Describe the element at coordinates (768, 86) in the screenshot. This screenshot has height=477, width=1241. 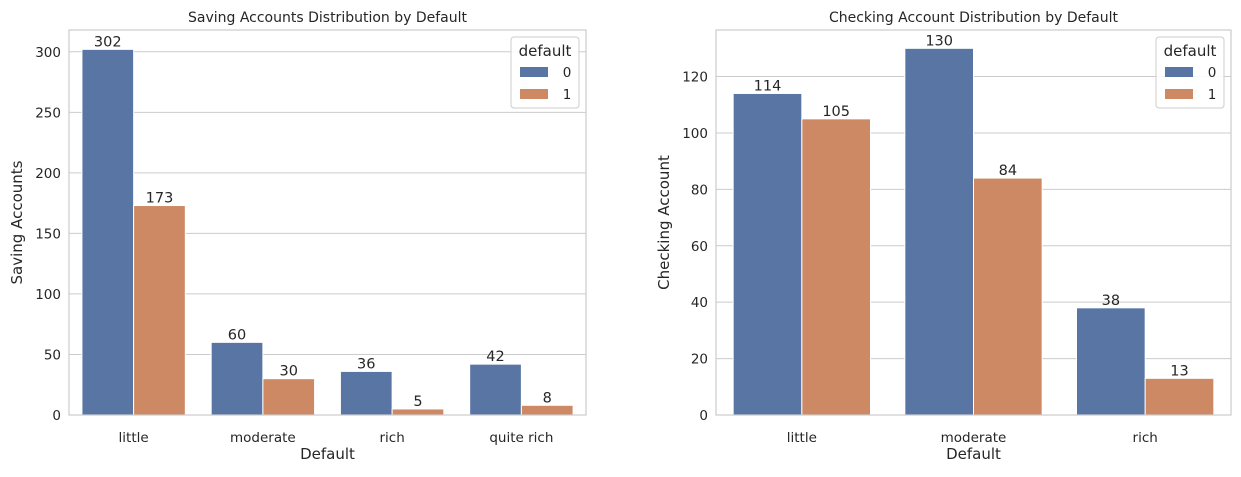
I see `data-label: 114` at that location.